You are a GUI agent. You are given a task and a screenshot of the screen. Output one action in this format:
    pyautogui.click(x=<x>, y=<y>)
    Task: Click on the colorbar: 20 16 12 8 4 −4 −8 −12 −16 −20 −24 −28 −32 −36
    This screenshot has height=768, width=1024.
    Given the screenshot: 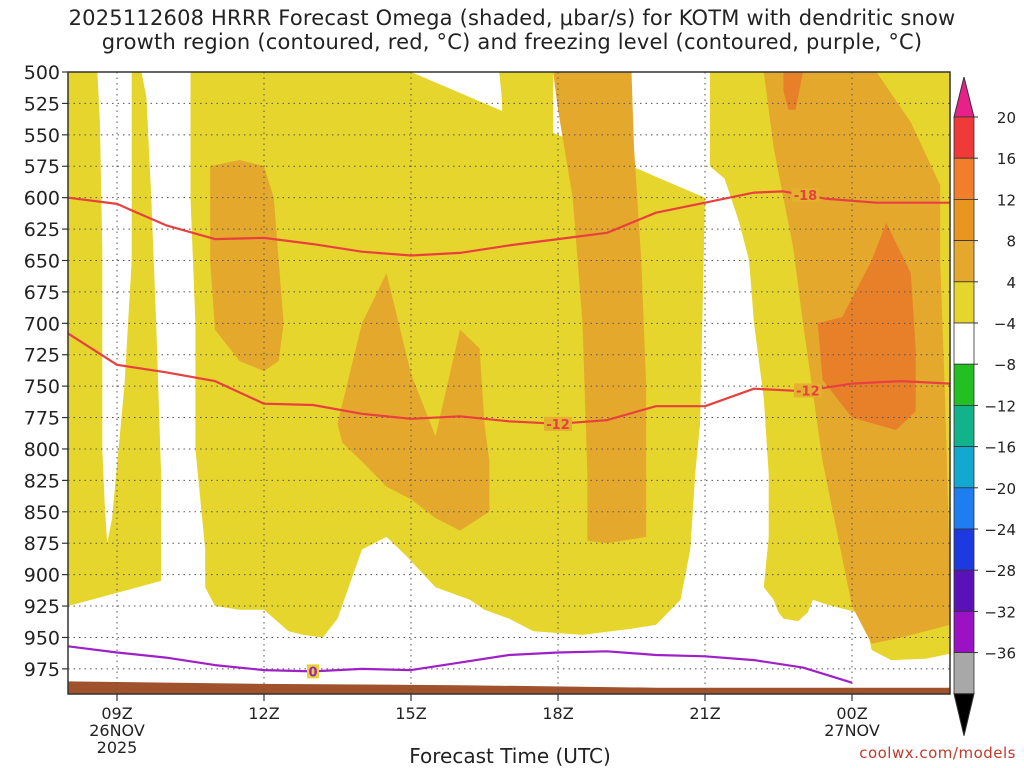 What is the action you would take?
    pyautogui.click(x=984, y=406)
    